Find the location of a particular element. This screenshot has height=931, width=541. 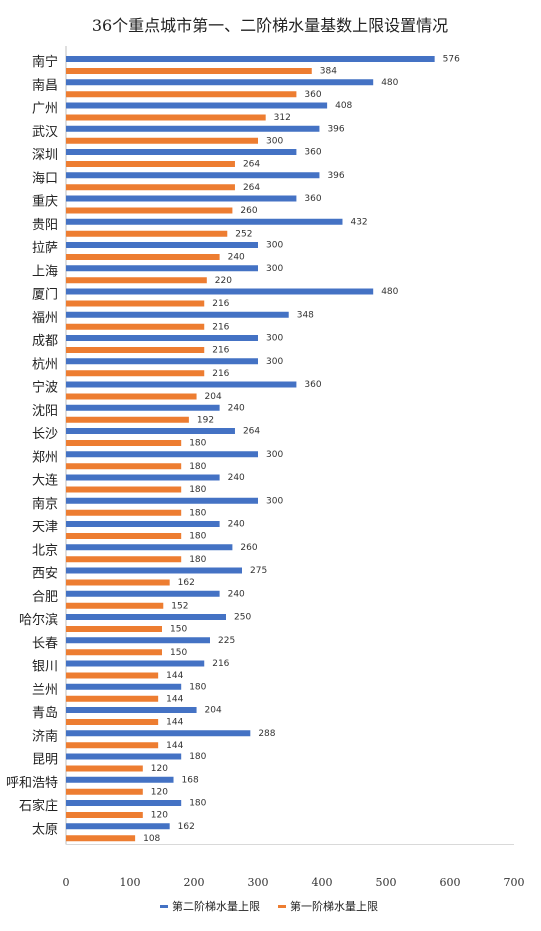

category-label: 西安 is located at coordinates (45, 574).